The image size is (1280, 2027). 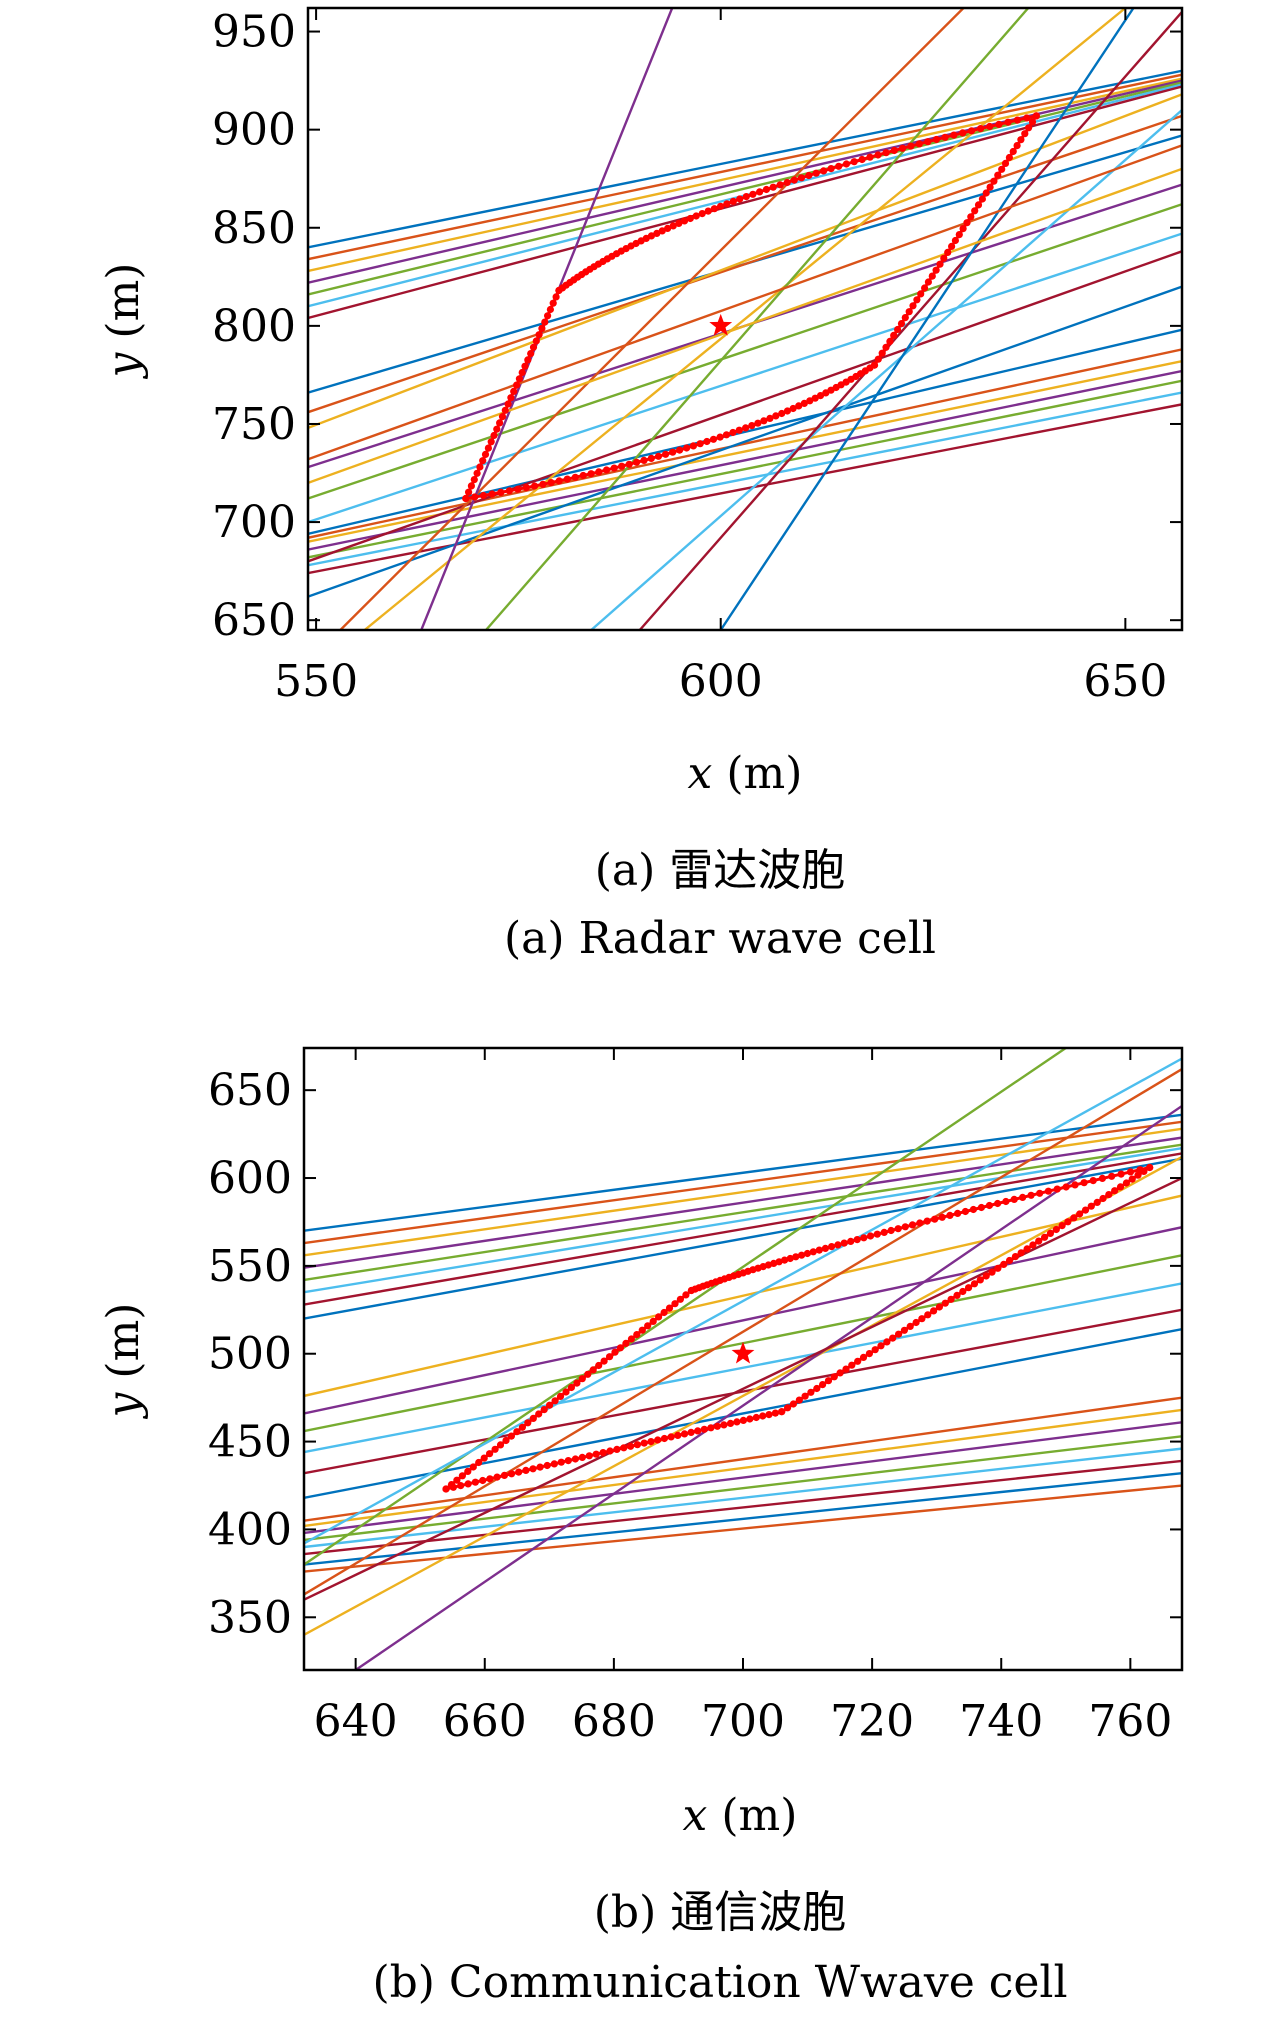 What do you see at coordinates (254, 32) in the screenshot?
I see `y-tick-label: 950` at bounding box center [254, 32].